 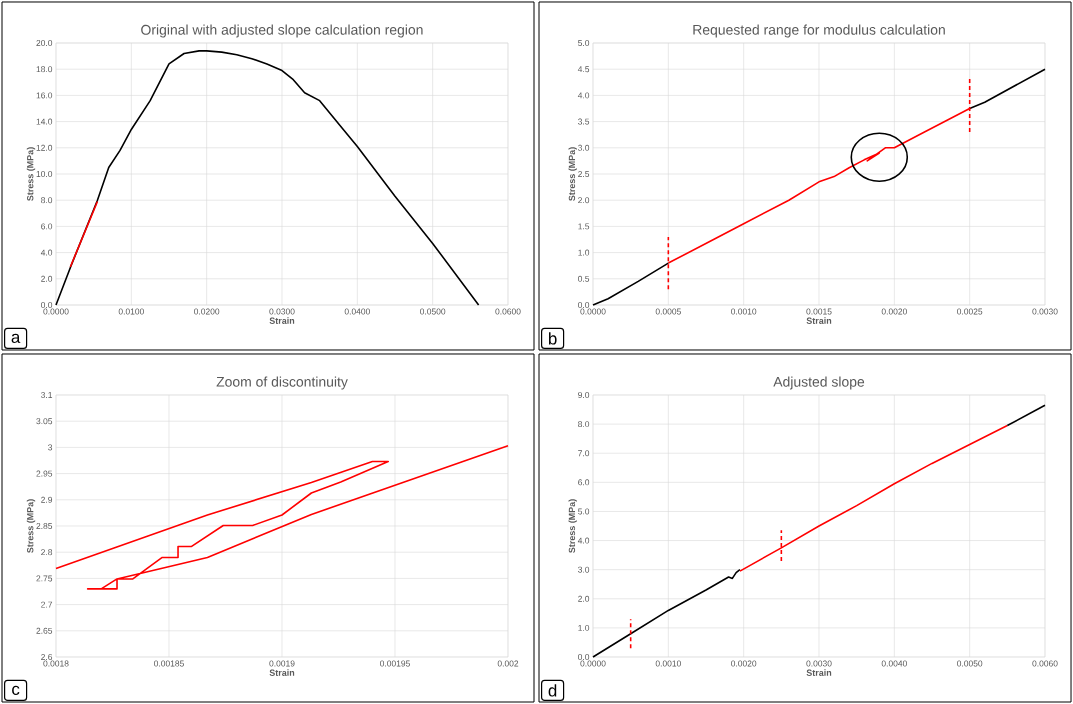 I want to click on x-tick-label: 0.0400, so click(x=357, y=311).